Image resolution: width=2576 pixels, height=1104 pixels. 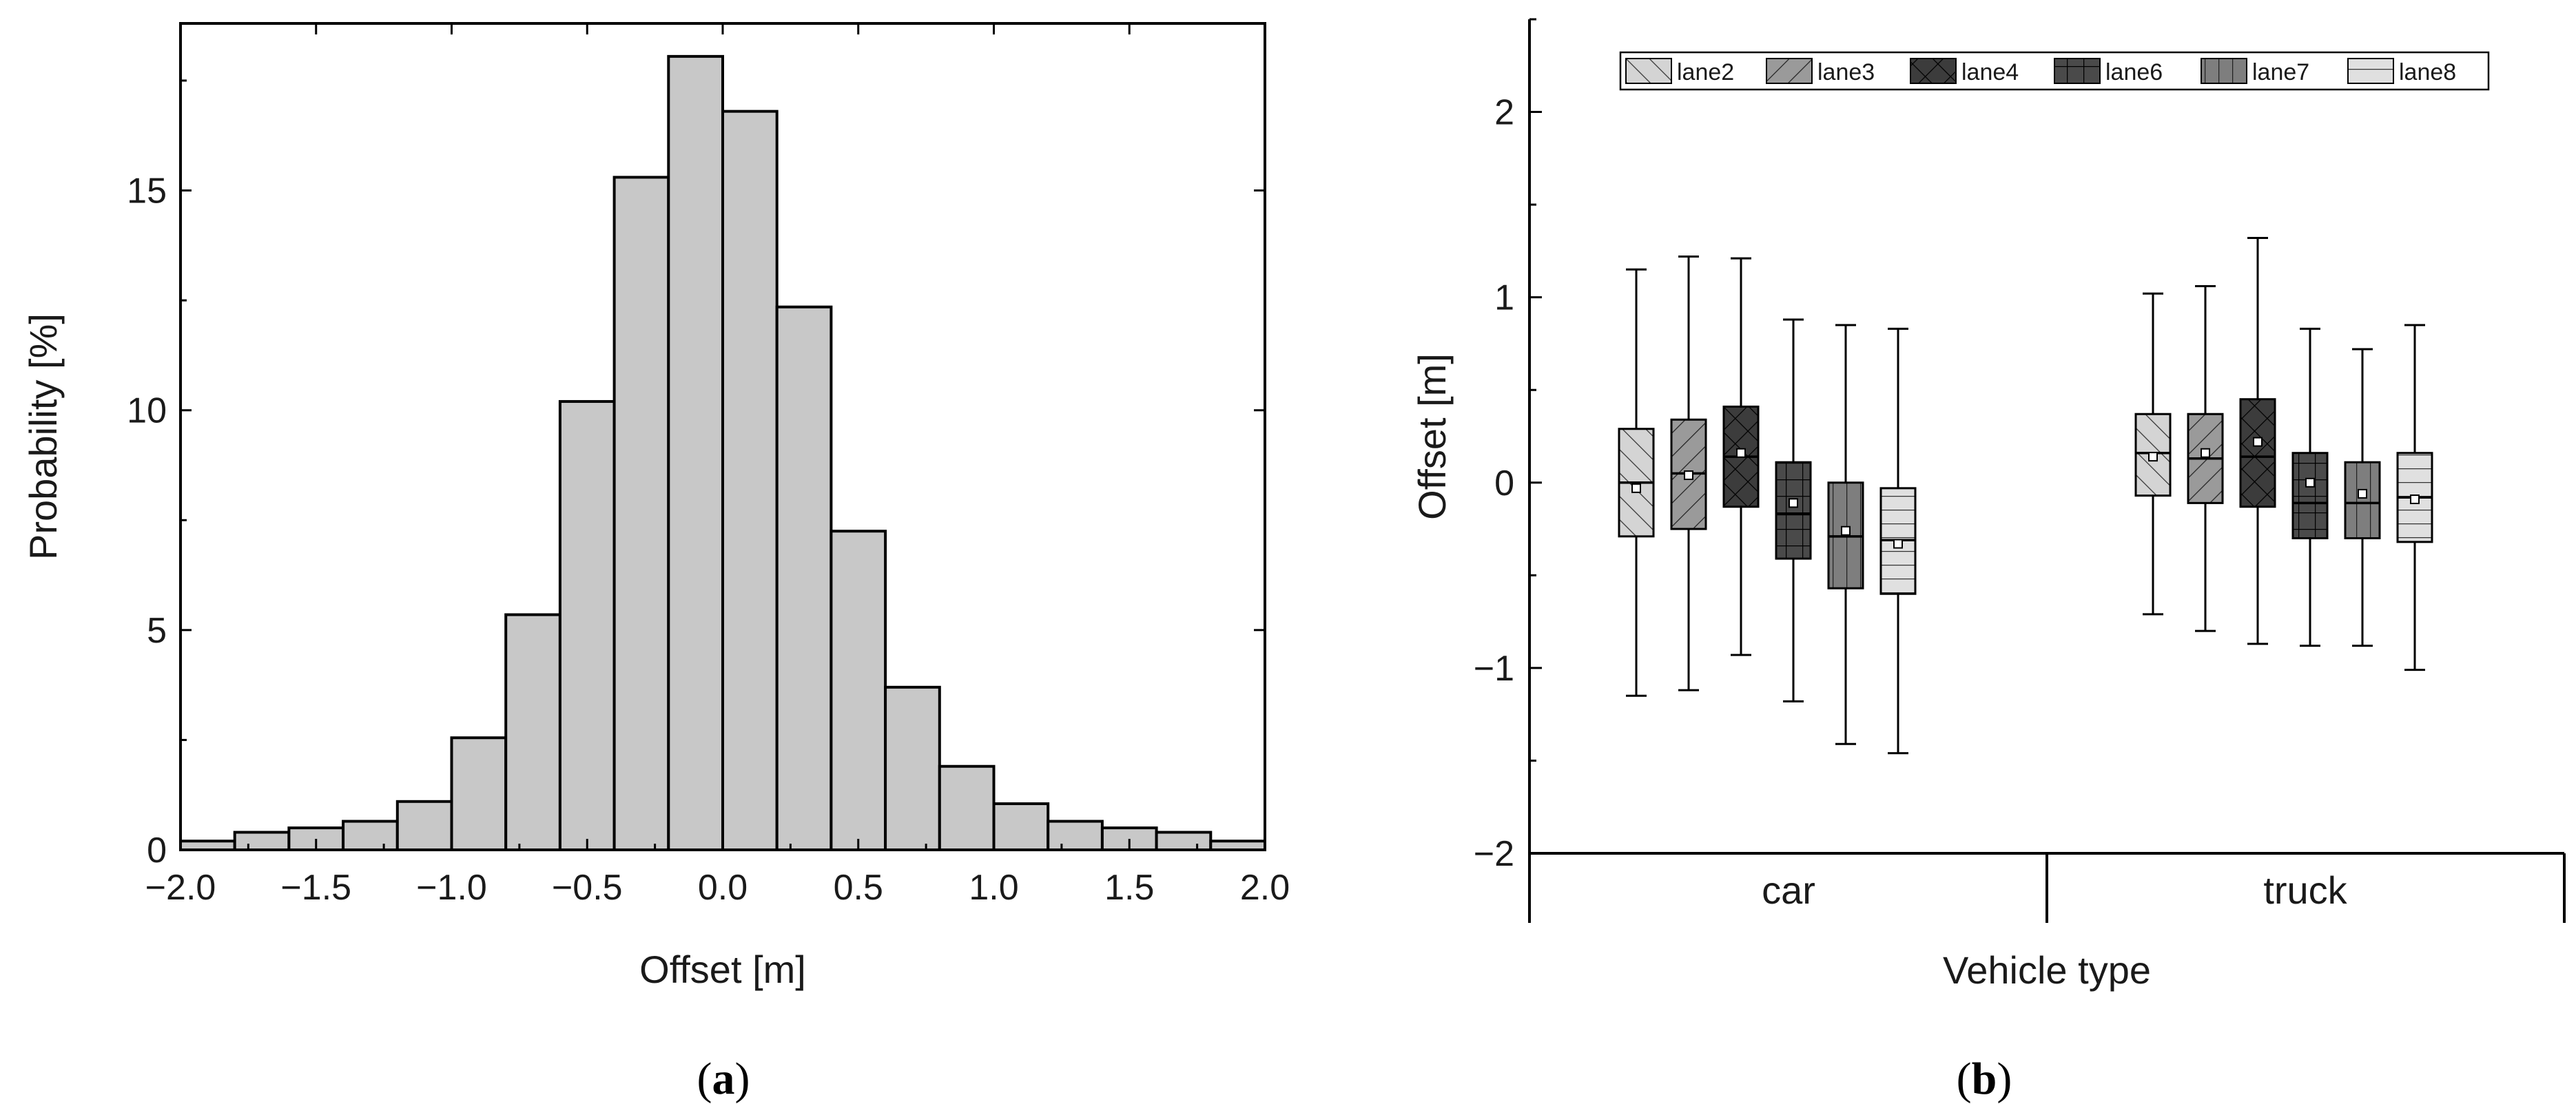 I want to click on histogram-y-tick-label: 0, so click(x=157, y=851).